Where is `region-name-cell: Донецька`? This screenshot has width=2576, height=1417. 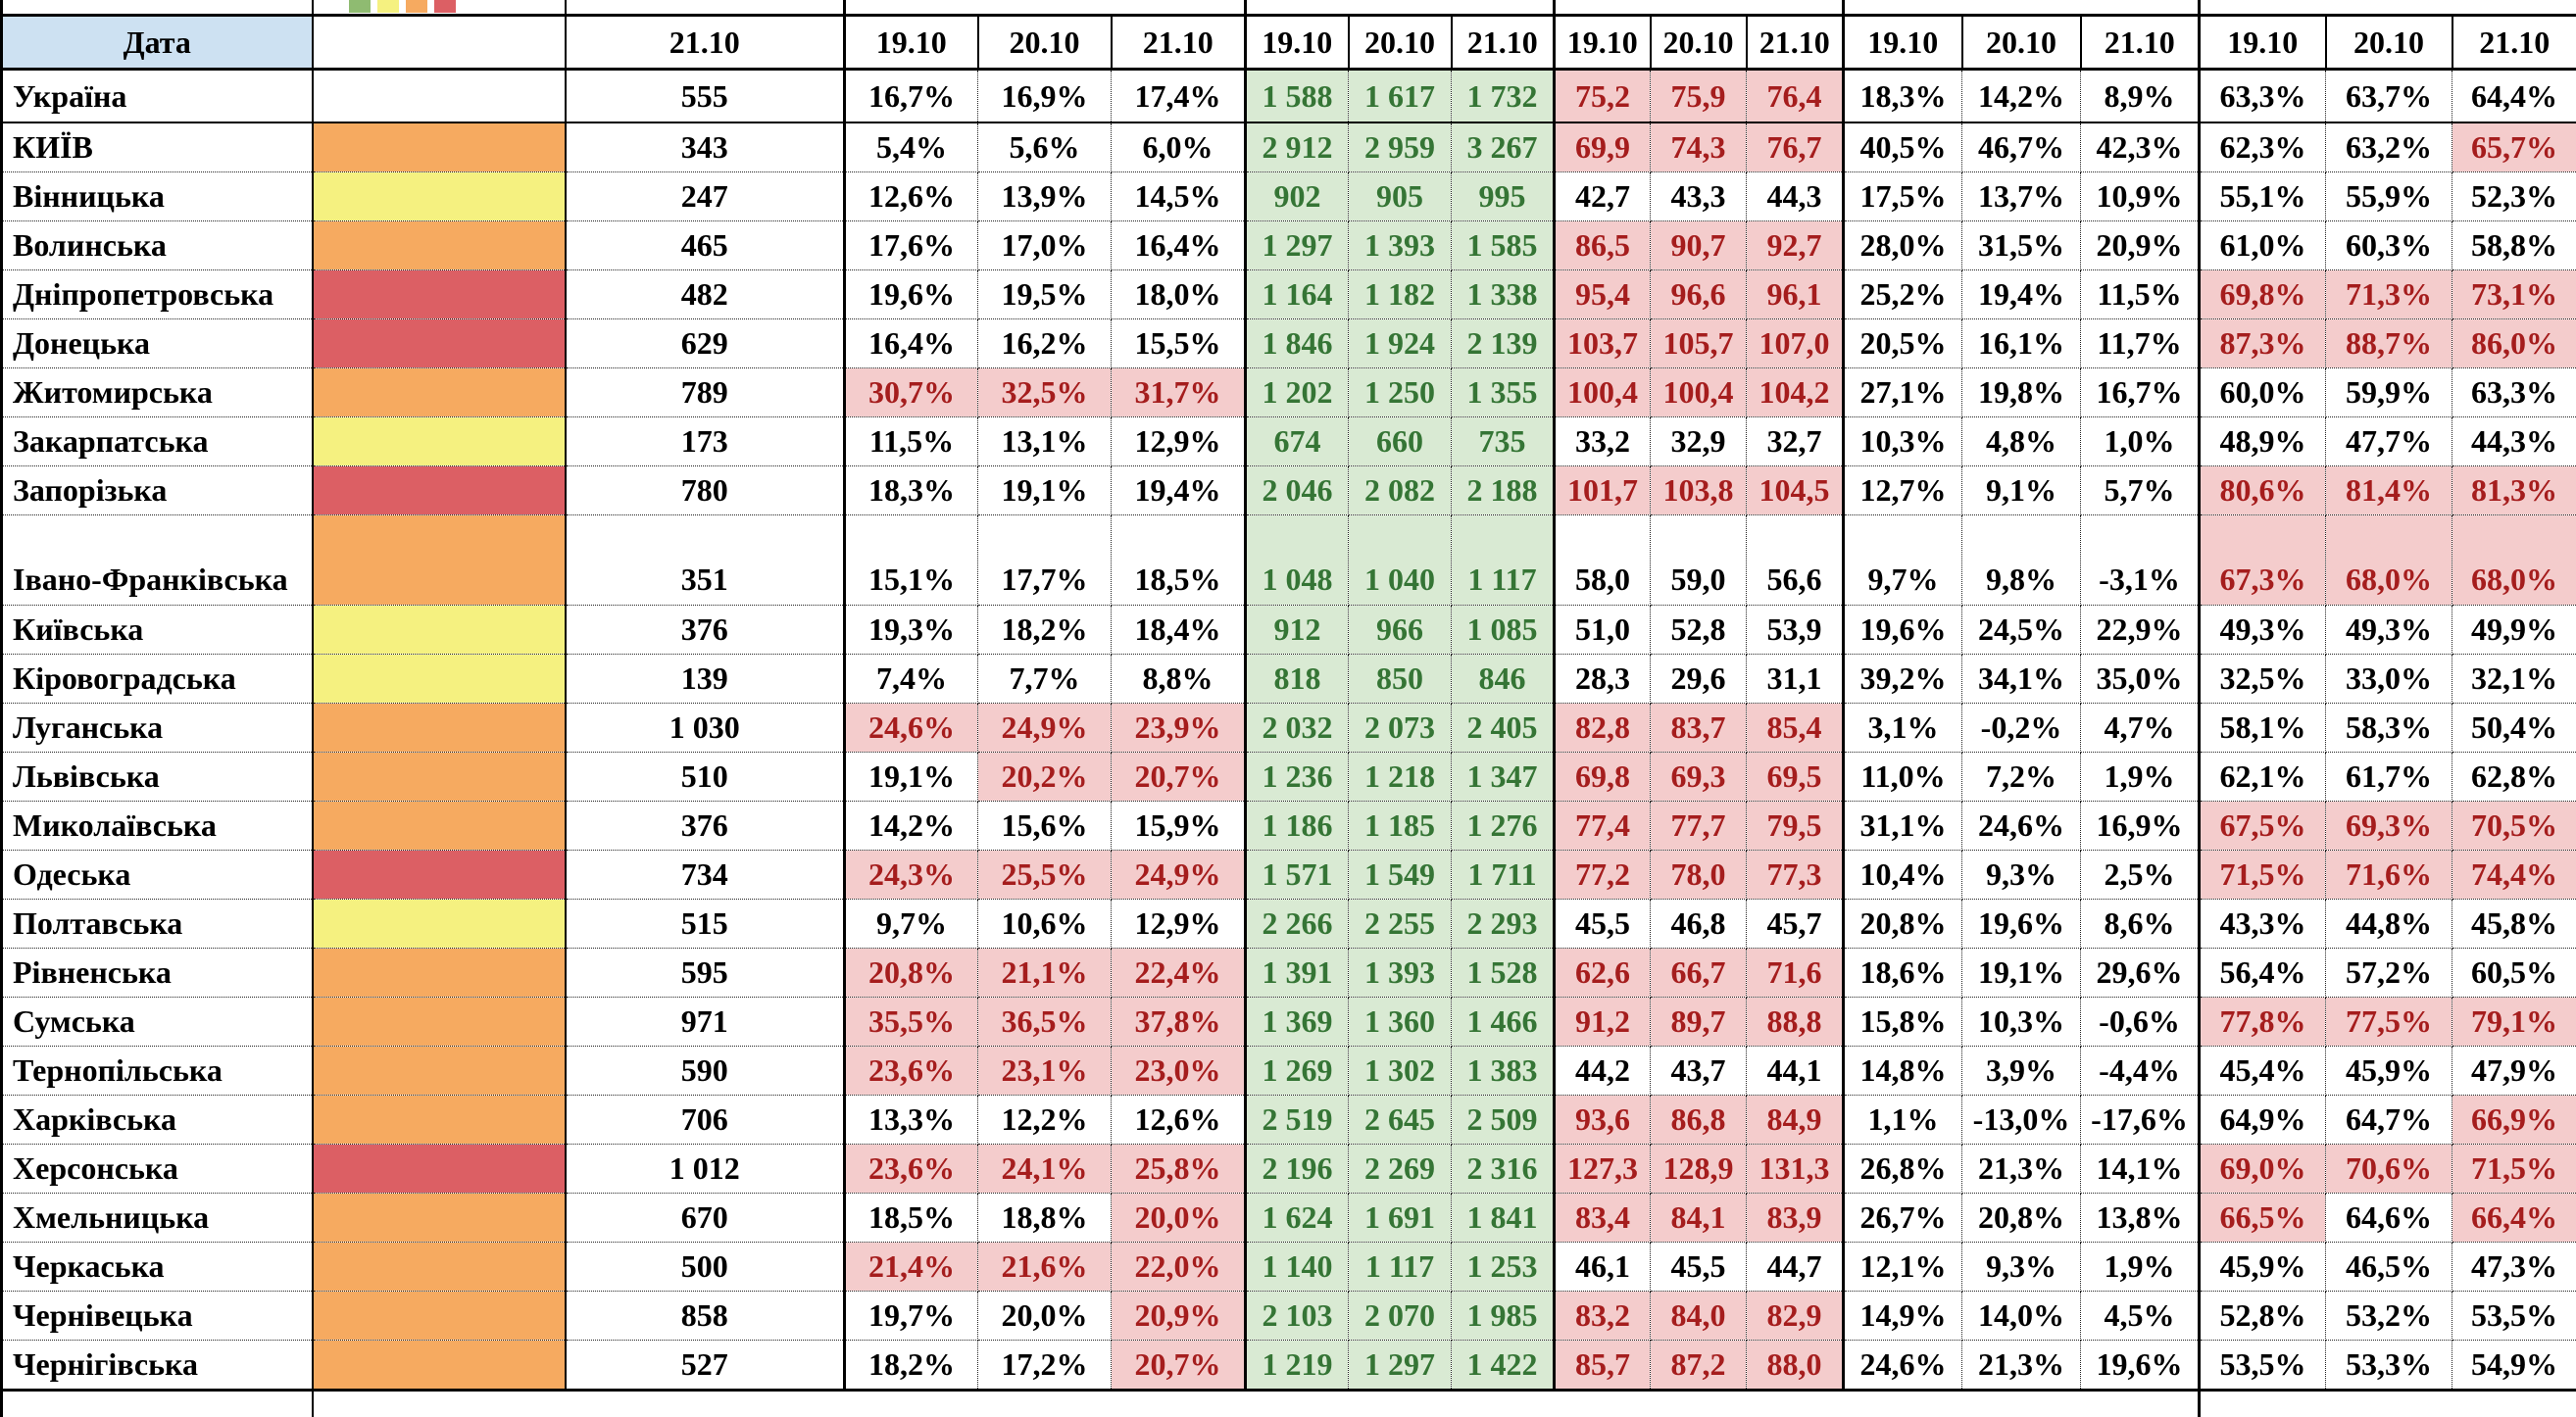 region-name-cell: Донецька is located at coordinates (157, 343).